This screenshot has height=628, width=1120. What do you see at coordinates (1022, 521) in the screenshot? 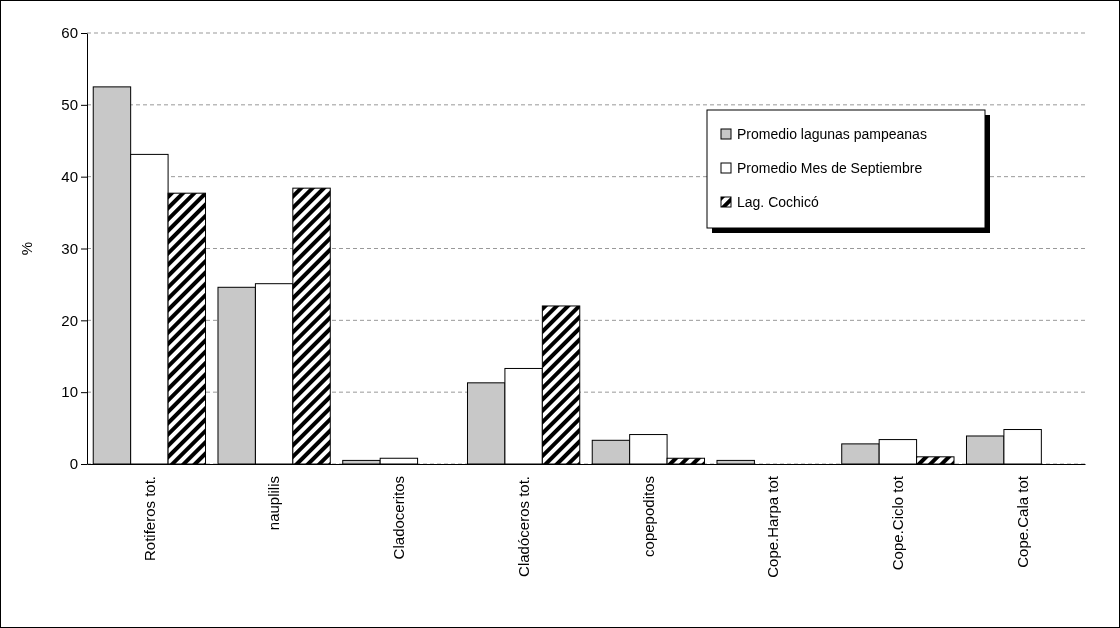
I see `x-tick-label: Cope.Cala tot` at bounding box center [1022, 521].